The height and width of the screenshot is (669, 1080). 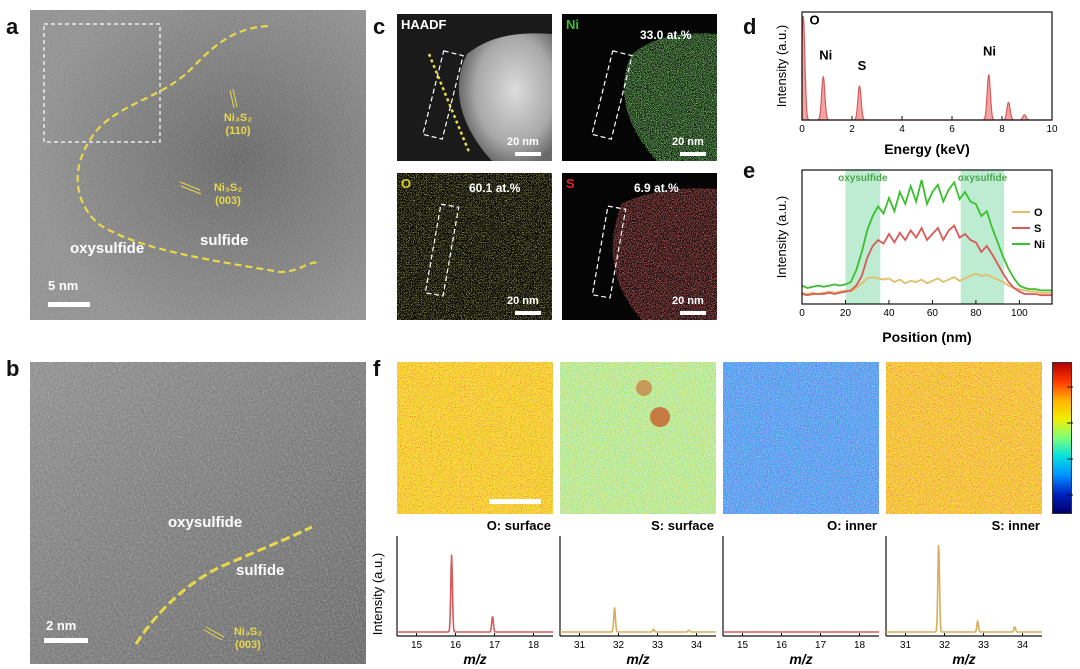 What do you see at coordinates (862, 65) in the screenshot?
I see `peak-label: S` at bounding box center [862, 65].